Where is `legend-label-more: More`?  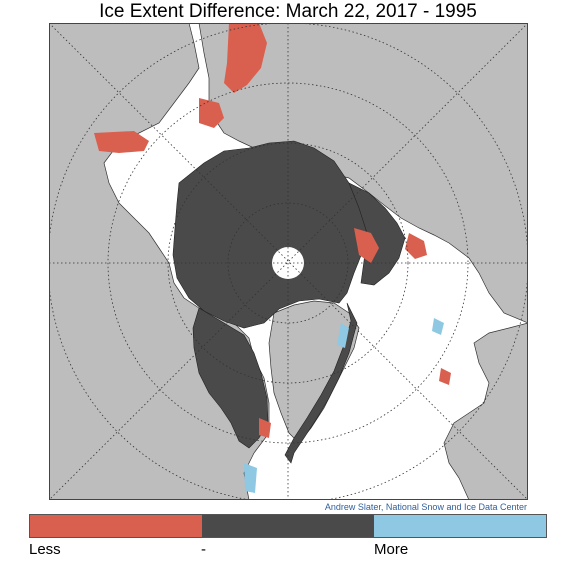
legend-label-more: More is located at coordinates (391, 549).